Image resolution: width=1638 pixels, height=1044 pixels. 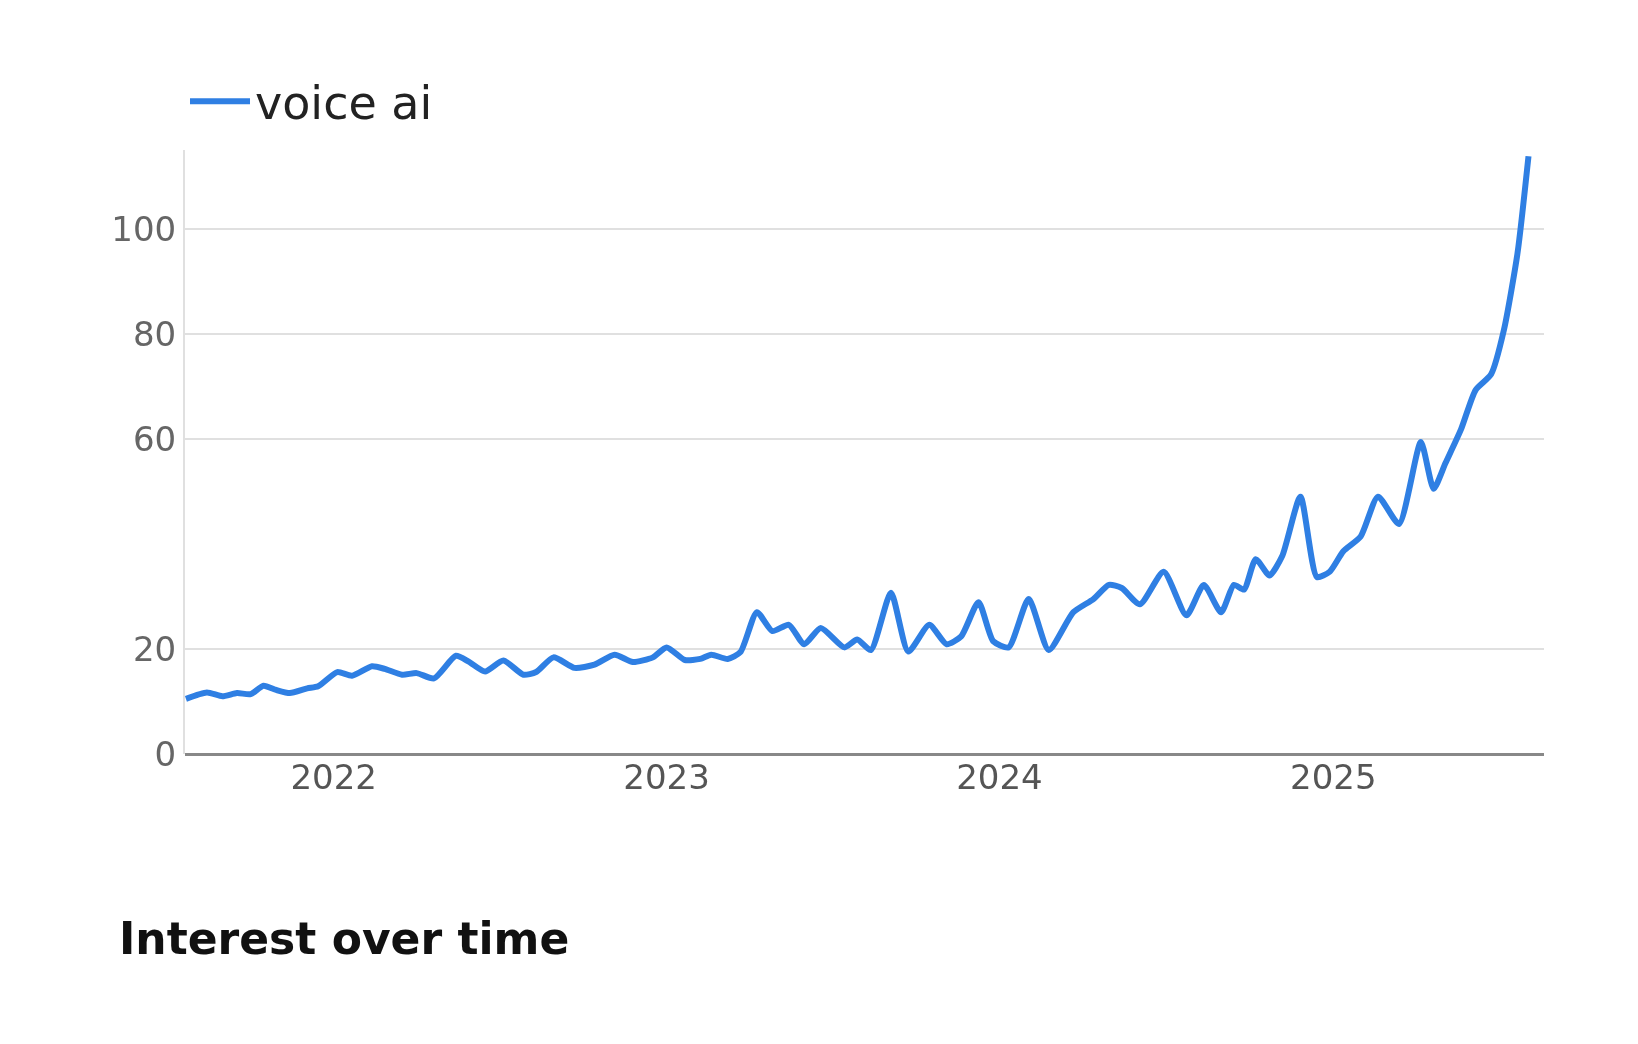 What do you see at coordinates (999, 777) in the screenshot?
I see `x-tick-label: 2024` at bounding box center [999, 777].